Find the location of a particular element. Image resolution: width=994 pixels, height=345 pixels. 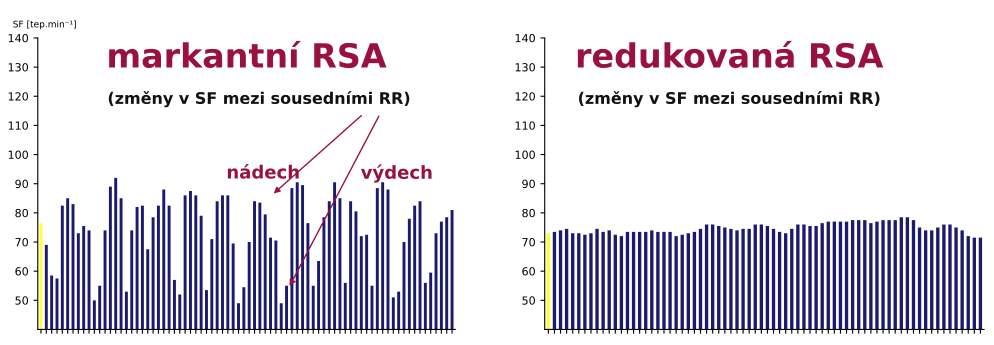

chart-title: markantní RSA is located at coordinates (247, 54).